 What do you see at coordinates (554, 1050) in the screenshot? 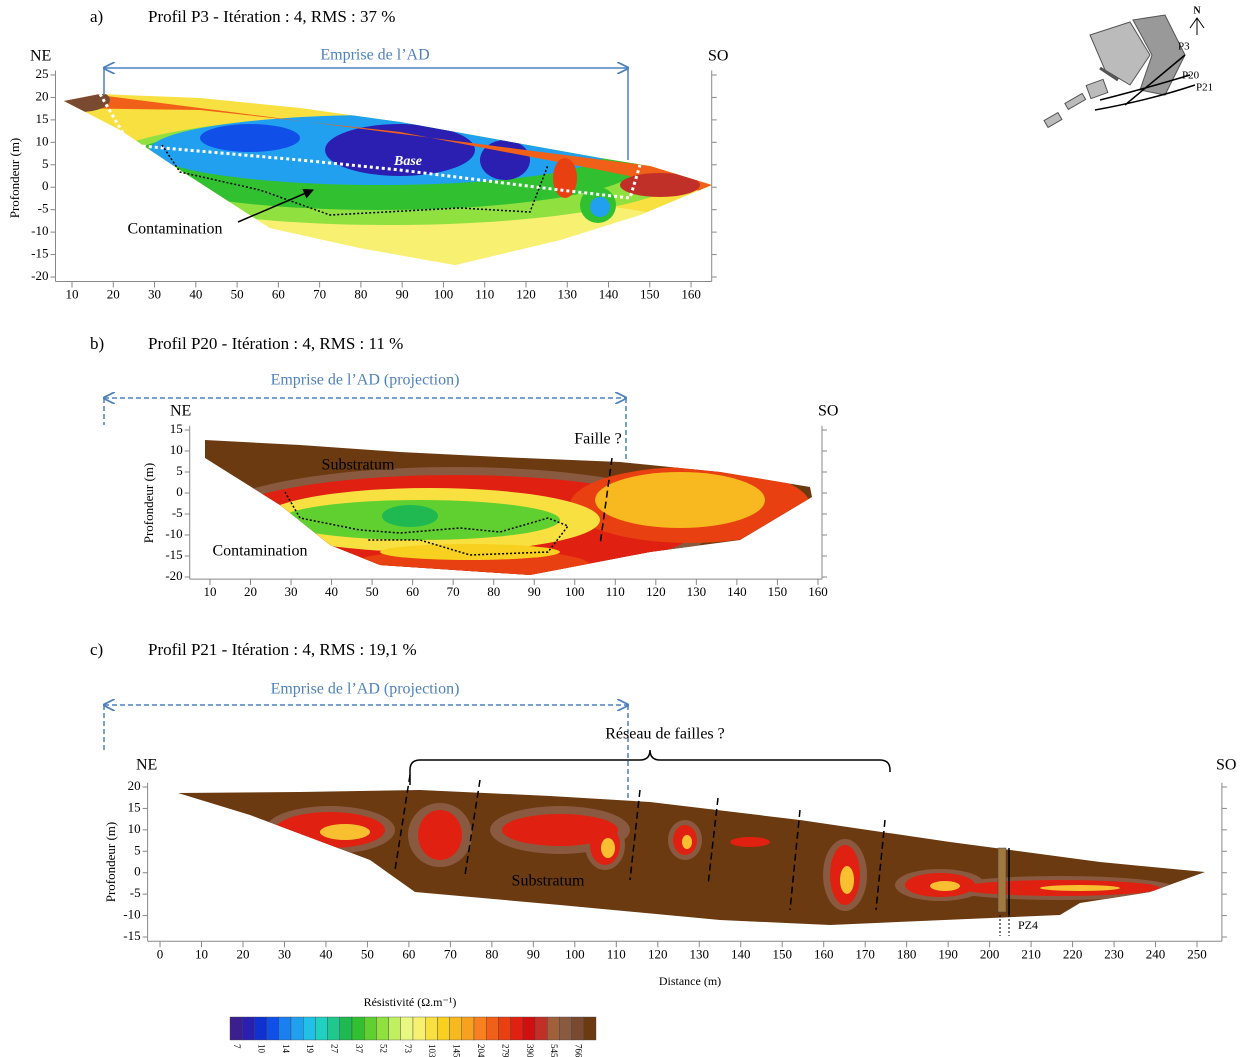
I see `colorbar-label: 545` at bounding box center [554, 1050].